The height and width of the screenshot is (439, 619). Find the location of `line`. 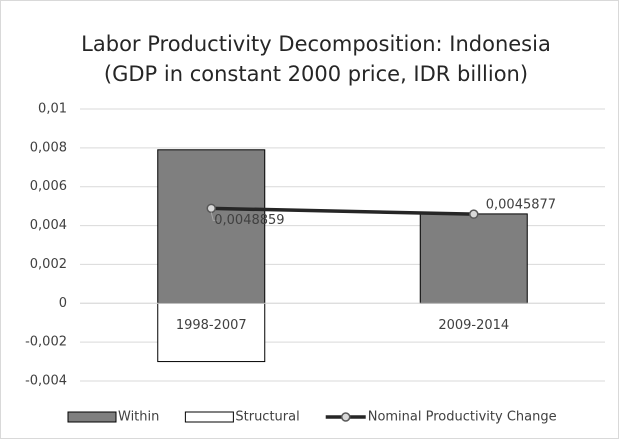

line is located at coordinates (342, 211).